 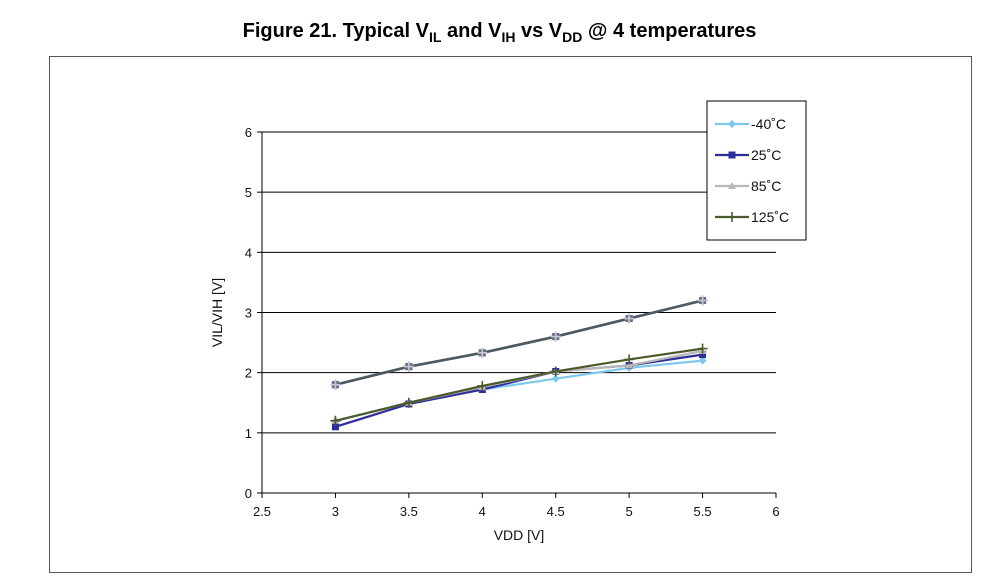 What do you see at coordinates (248, 252) in the screenshot?
I see `y-tick-label: 4` at bounding box center [248, 252].